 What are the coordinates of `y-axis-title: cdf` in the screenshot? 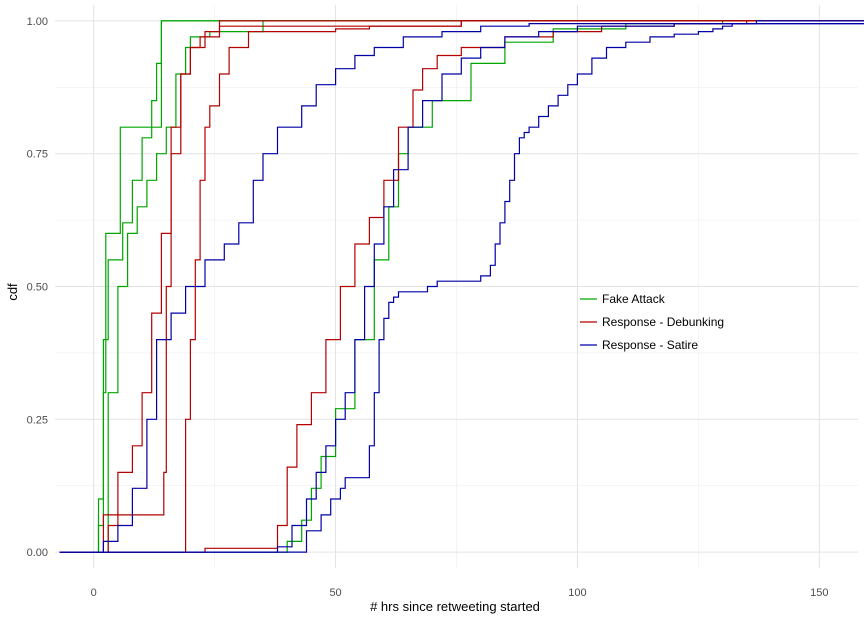 It's located at (12, 292).